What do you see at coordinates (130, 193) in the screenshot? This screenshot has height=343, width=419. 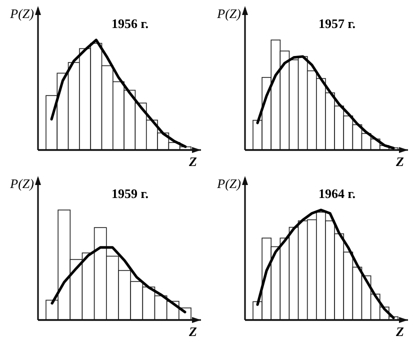 I see `chart-title: 1959 г.` at bounding box center [130, 193].